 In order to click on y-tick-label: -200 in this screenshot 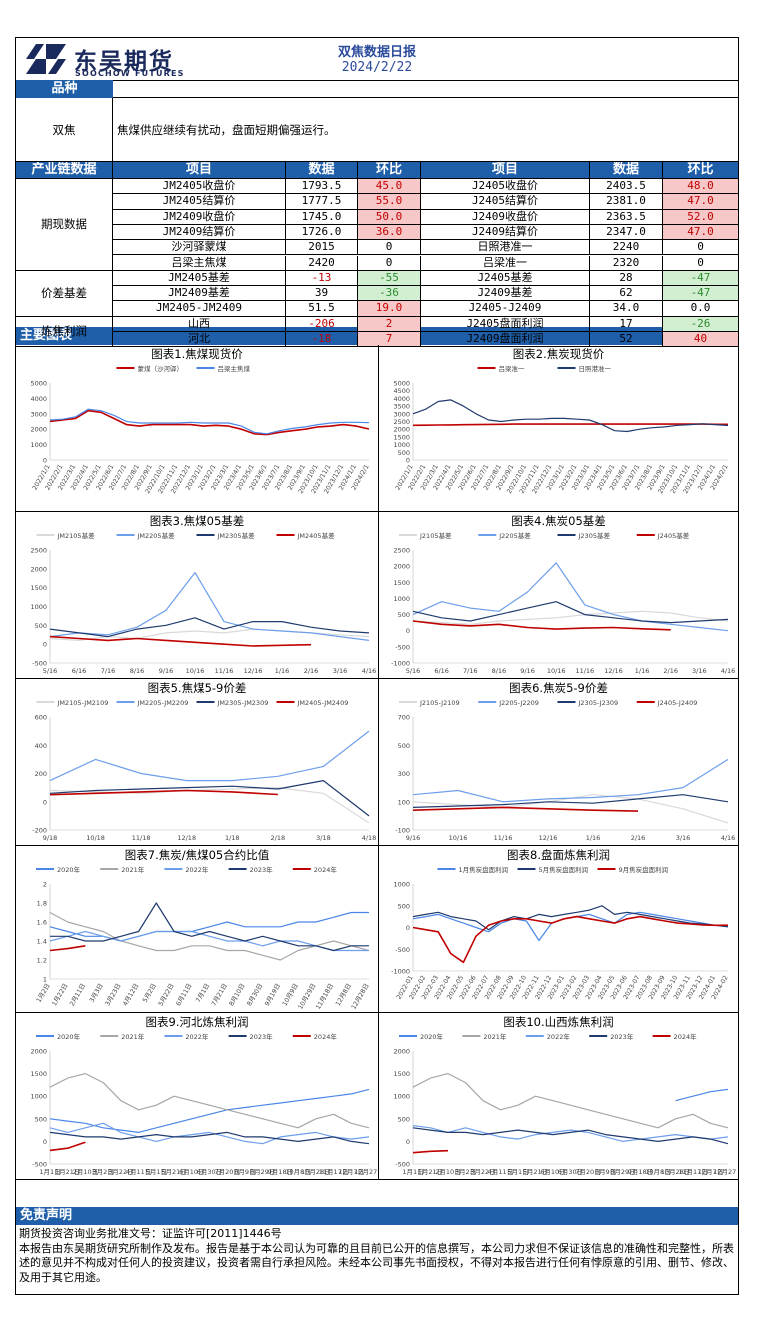, I will do `click(39, 831)`.